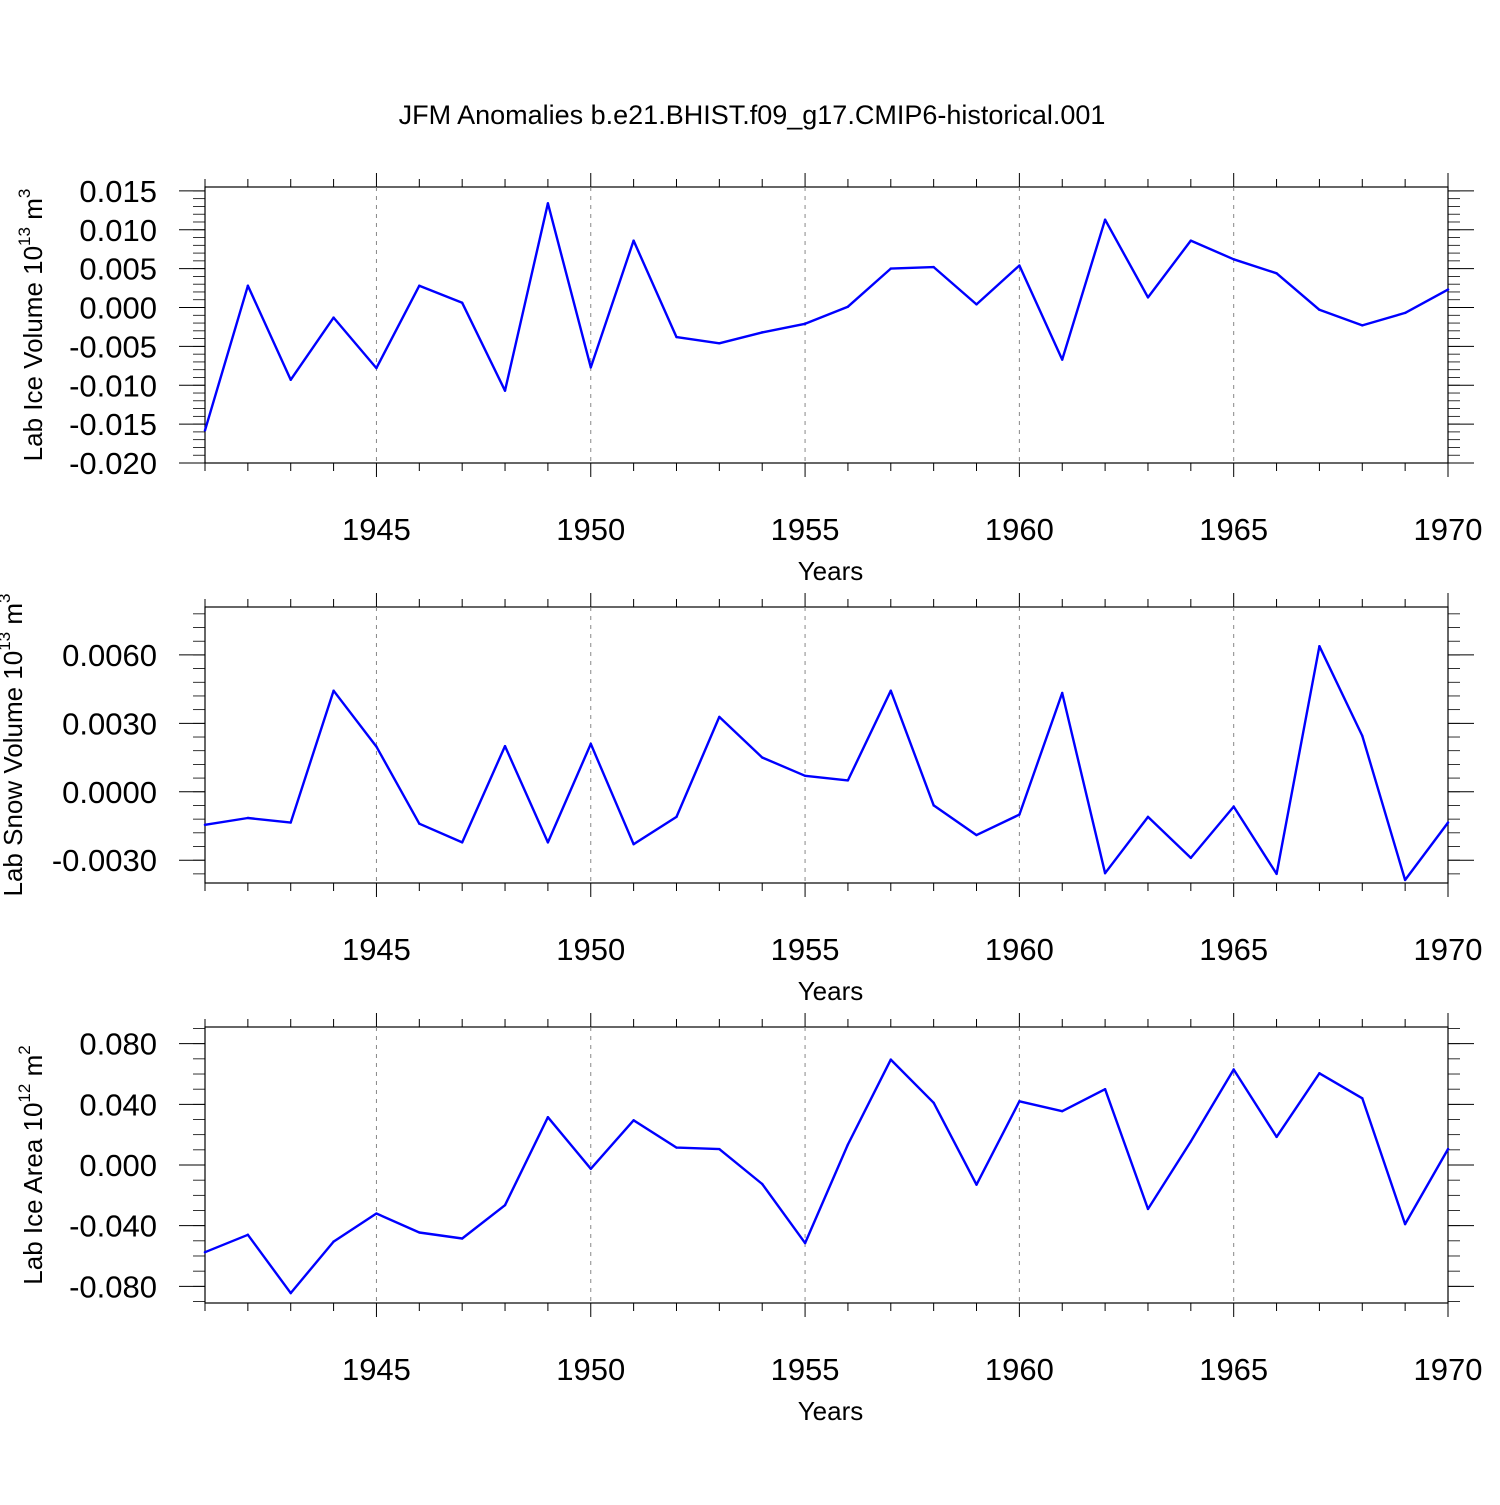  What do you see at coordinates (113, 385) in the screenshot?
I see `y-tick-label: -0.010` at bounding box center [113, 385].